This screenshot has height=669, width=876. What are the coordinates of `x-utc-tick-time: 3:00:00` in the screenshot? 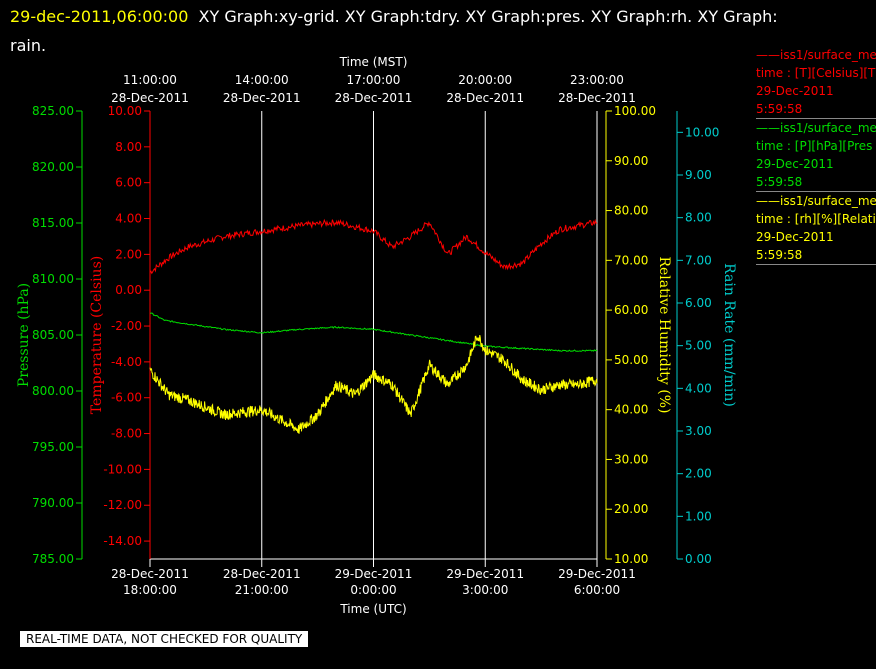 It's located at (485, 590).